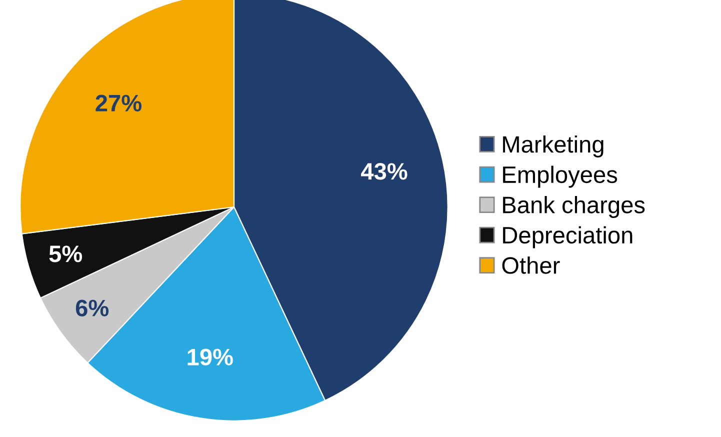 The image size is (721, 437). I want to click on data-label: 27%, so click(119, 103).